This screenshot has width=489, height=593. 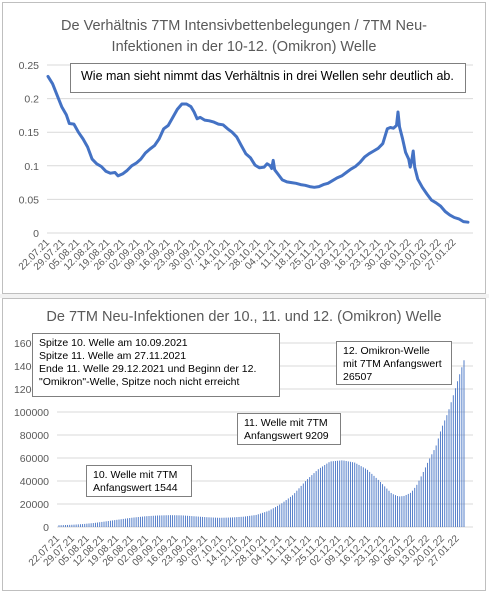 I want to click on ratio-y-tick-label: 0.25, so click(x=29, y=66).